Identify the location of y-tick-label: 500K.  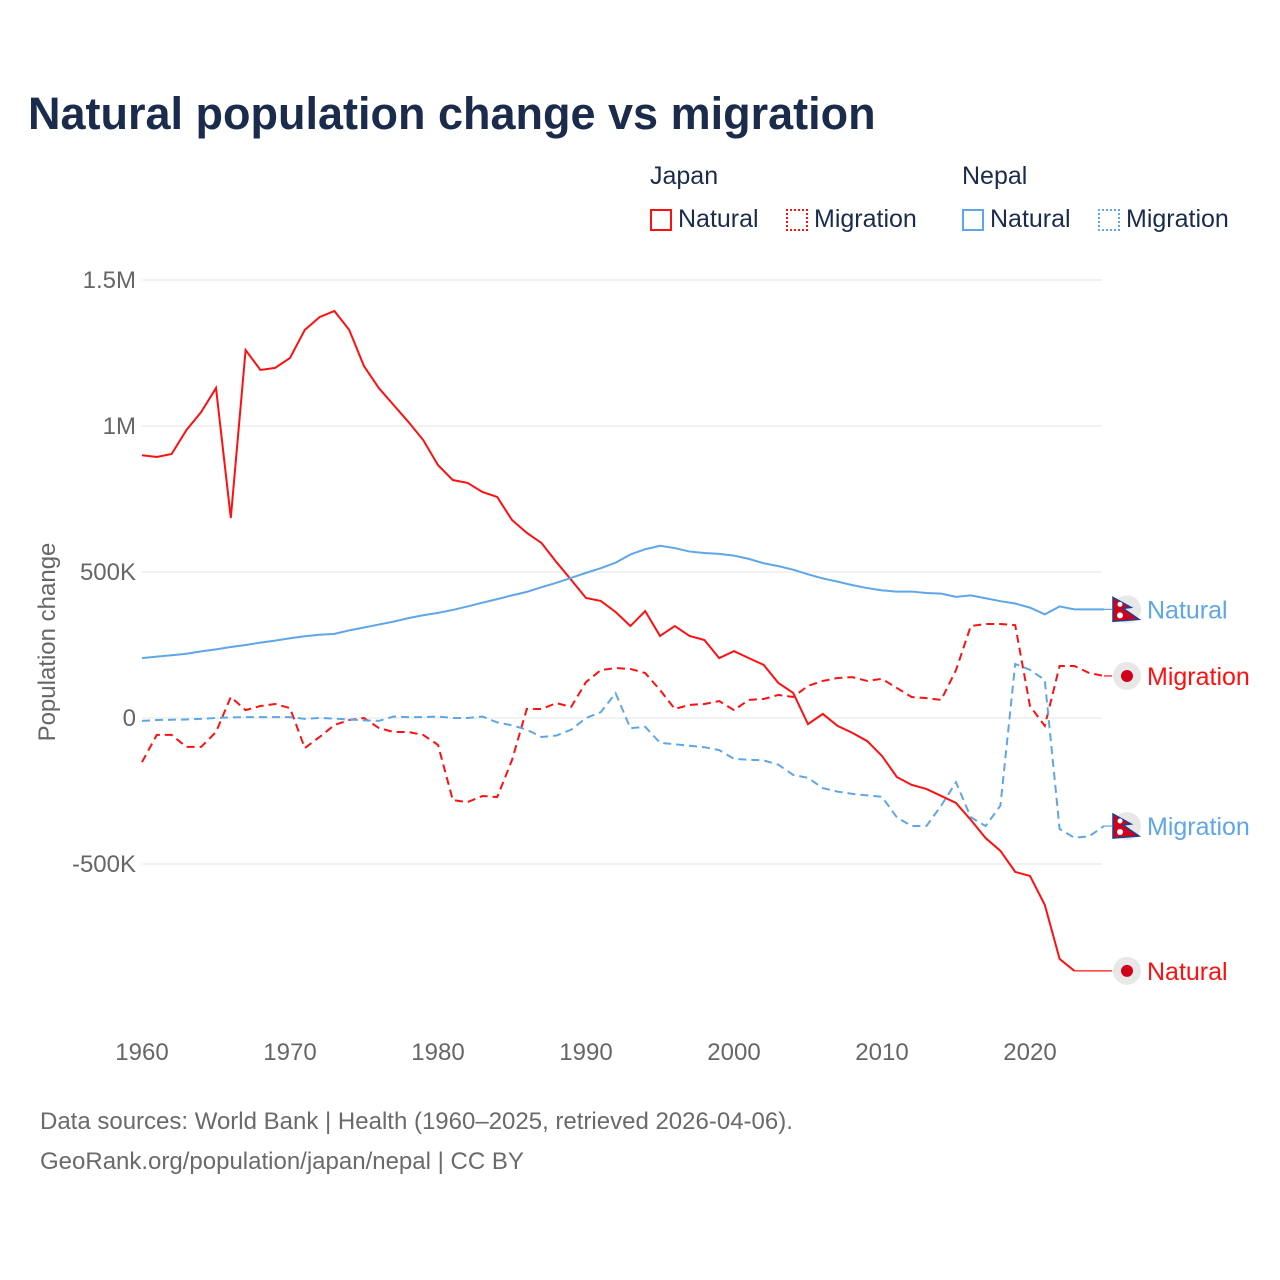
(108, 572).